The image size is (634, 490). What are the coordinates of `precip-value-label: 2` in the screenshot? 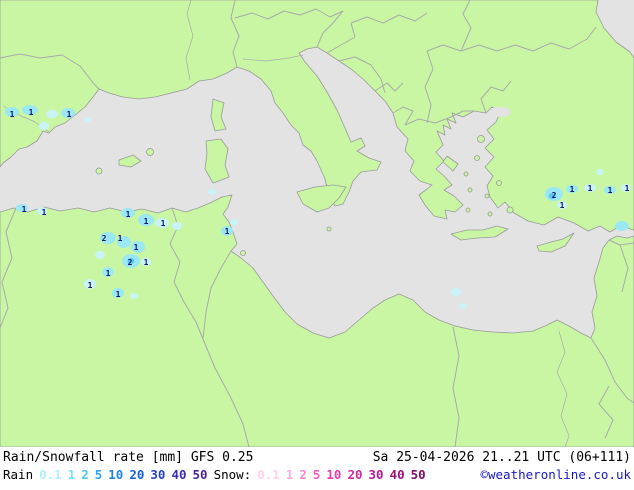 It's located at (130, 262).